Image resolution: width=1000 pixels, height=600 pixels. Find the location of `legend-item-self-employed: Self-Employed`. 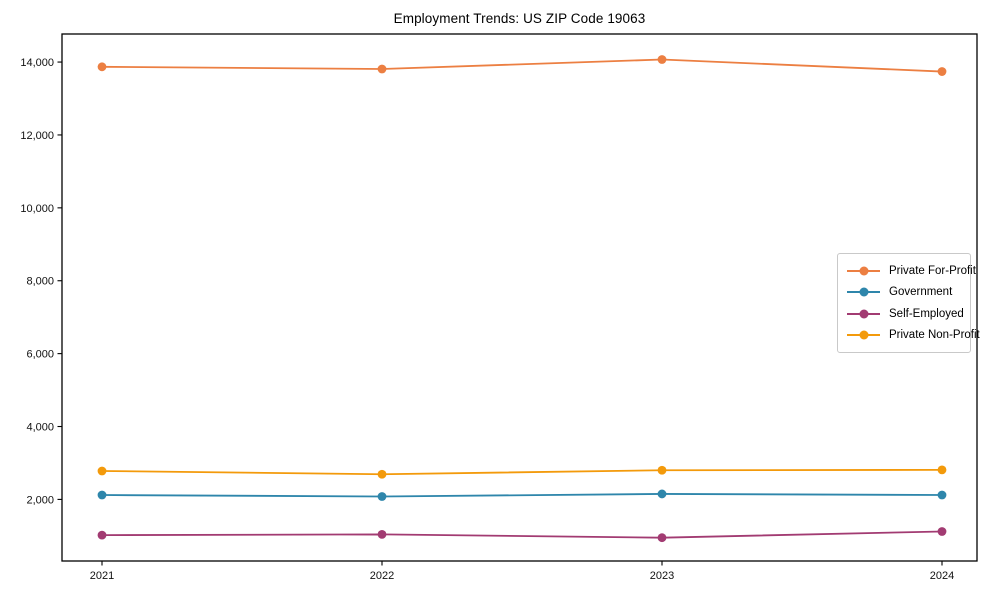

legend-item-self-employed: Self-Employed is located at coordinates (905, 314).